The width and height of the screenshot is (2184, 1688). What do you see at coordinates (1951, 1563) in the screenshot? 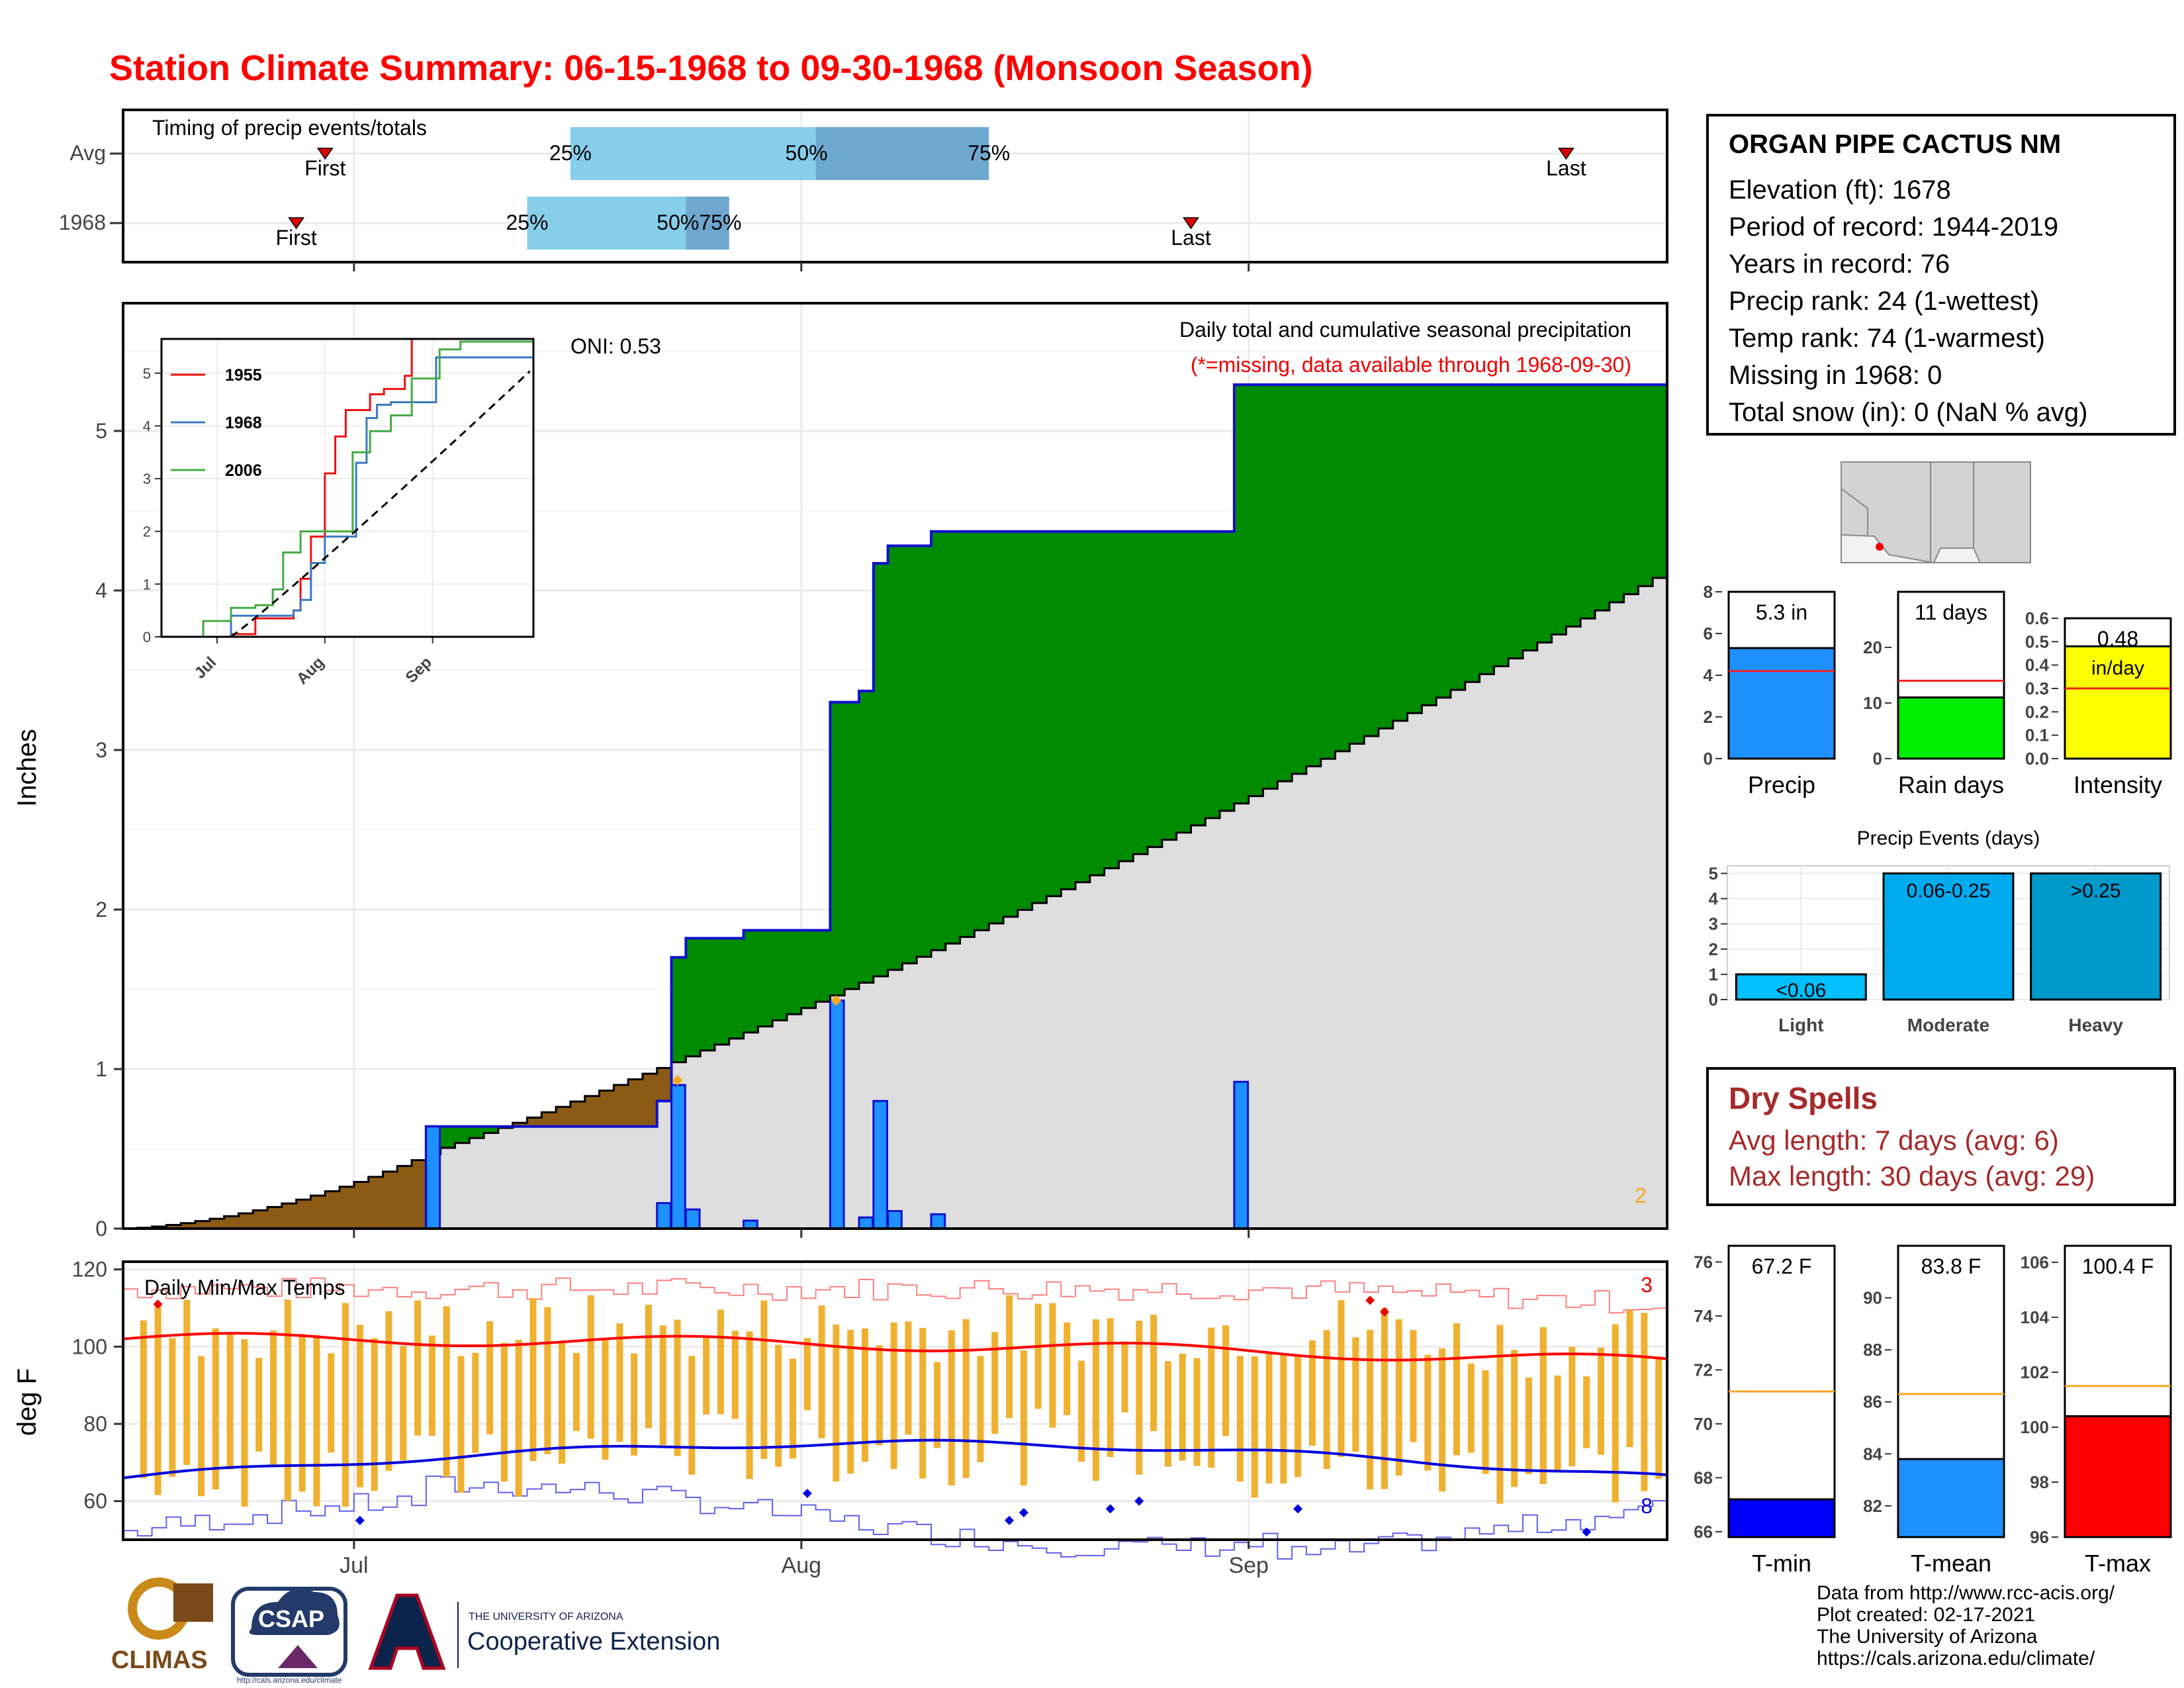
I see `tmean-summary-axis-title: T-mean` at bounding box center [1951, 1563].